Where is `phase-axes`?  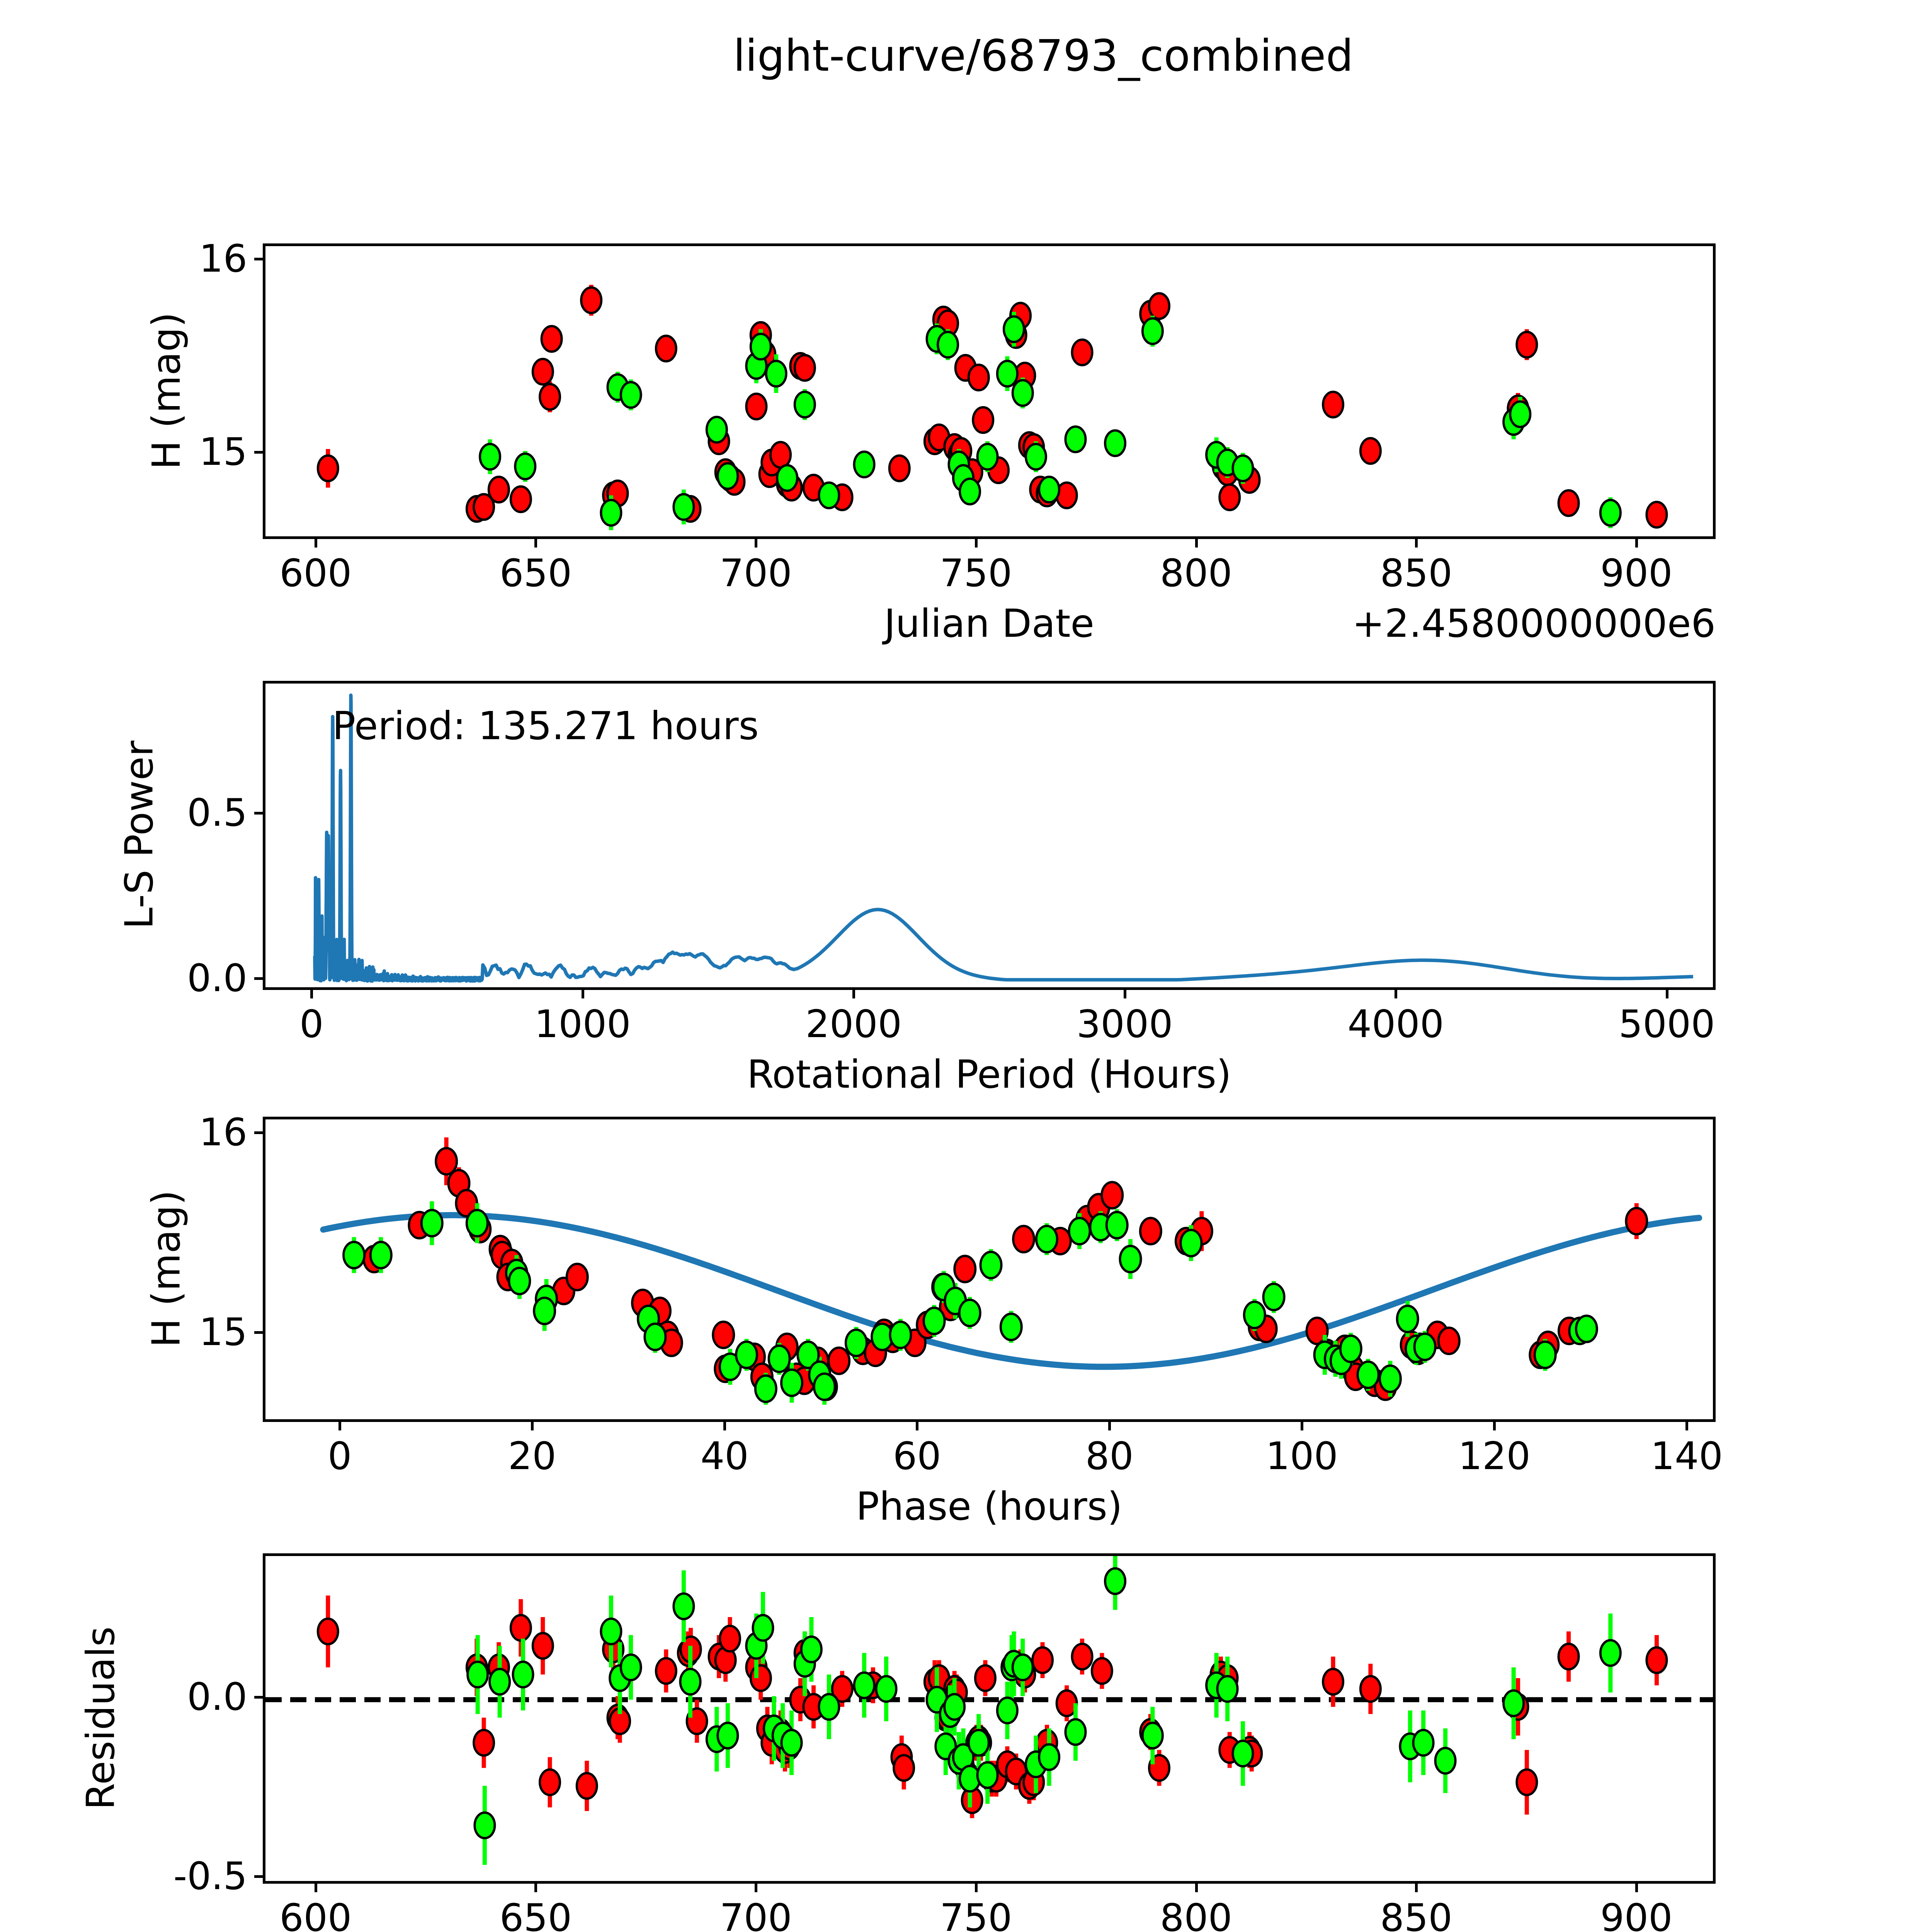 phase-axes is located at coordinates (990, 1269).